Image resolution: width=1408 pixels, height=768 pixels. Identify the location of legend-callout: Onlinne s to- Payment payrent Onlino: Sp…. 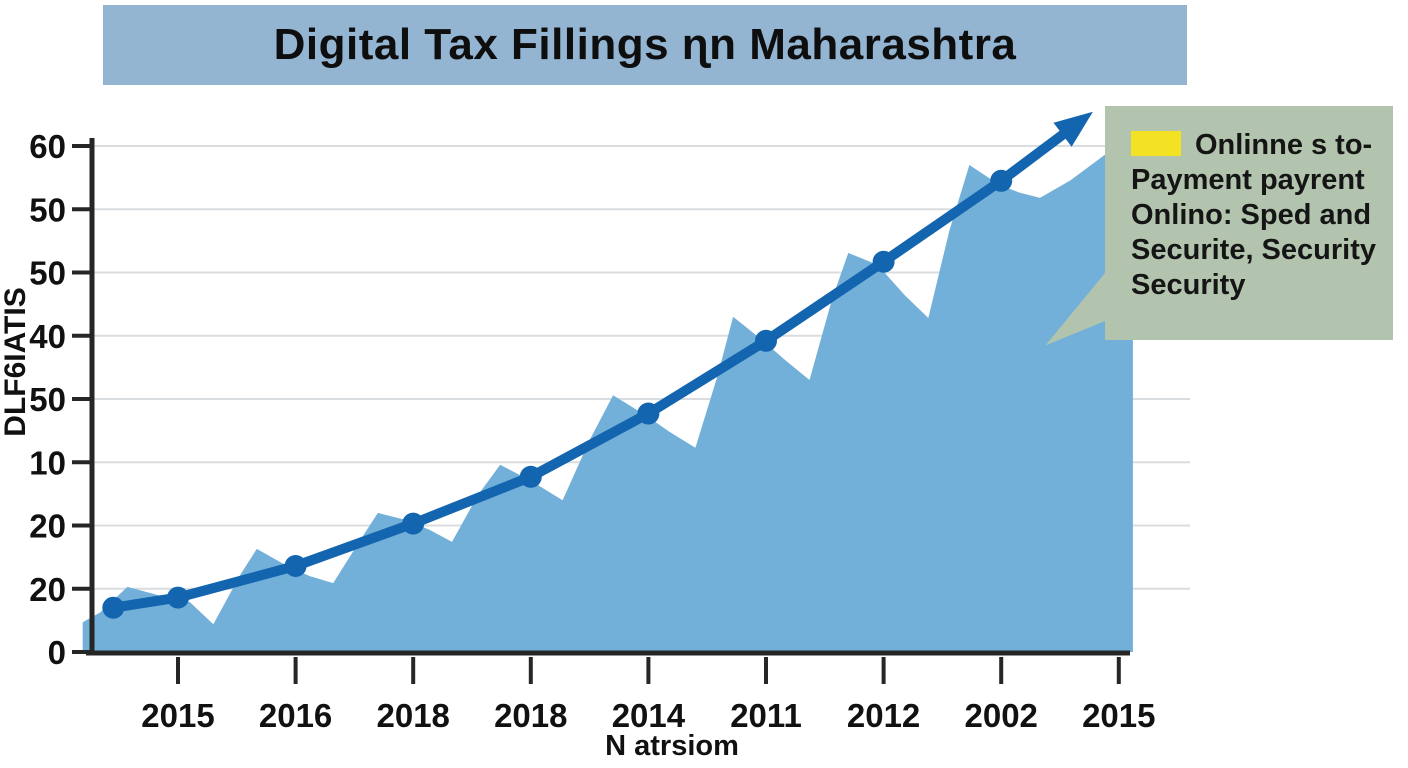
(1249, 223).